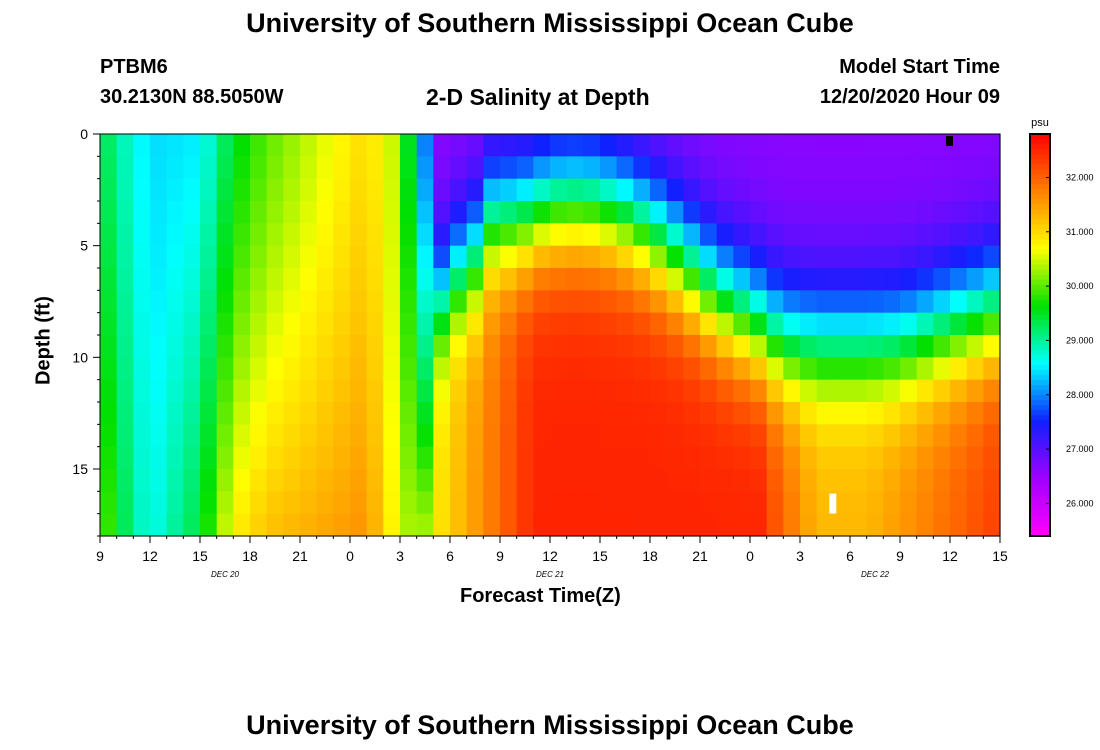 This screenshot has width=1100, height=750. What do you see at coordinates (43, 340) in the screenshot?
I see `y-axis-label: Depth (ft)` at bounding box center [43, 340].